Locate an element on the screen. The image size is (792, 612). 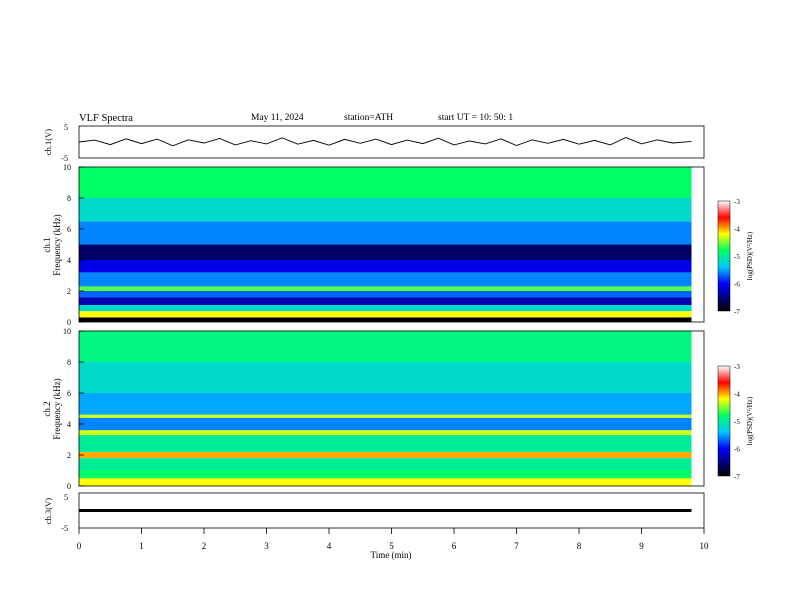
ch3-ylabel: ch.3(V) is located at coordinates (48, 511).